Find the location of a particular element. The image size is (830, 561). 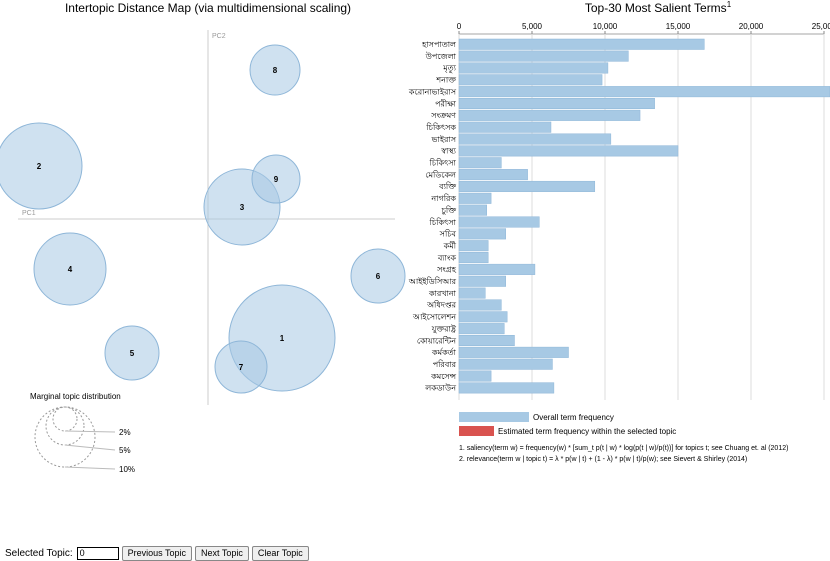

marginal-label-5: 5% is located at coordinates (125, 450).